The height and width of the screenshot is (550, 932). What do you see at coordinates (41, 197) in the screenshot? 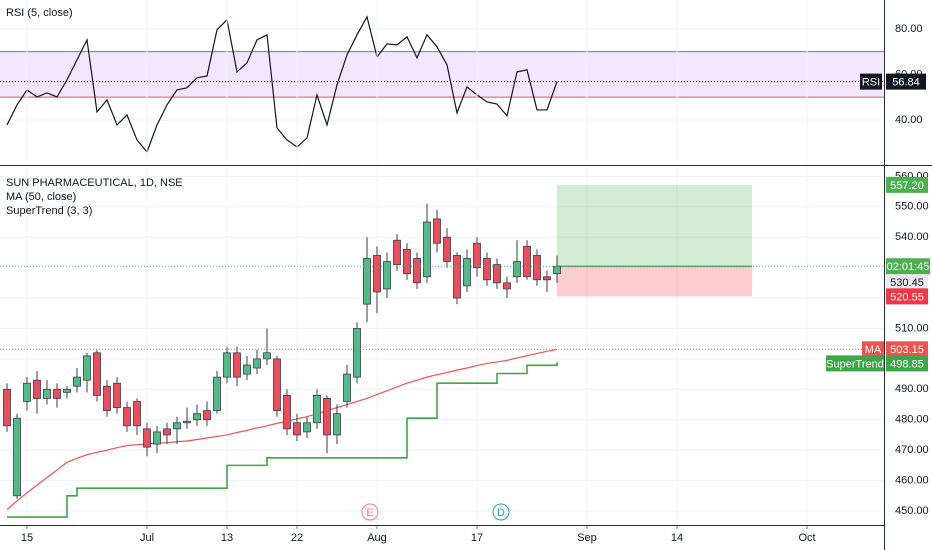
I see `legend-entry: MA (50, close)` at bounding box center [41, 197].